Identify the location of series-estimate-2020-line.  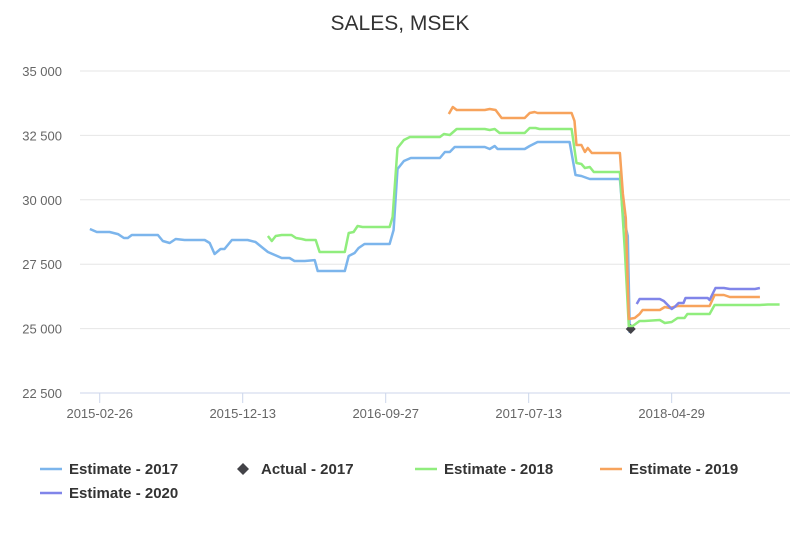
(698, 298).